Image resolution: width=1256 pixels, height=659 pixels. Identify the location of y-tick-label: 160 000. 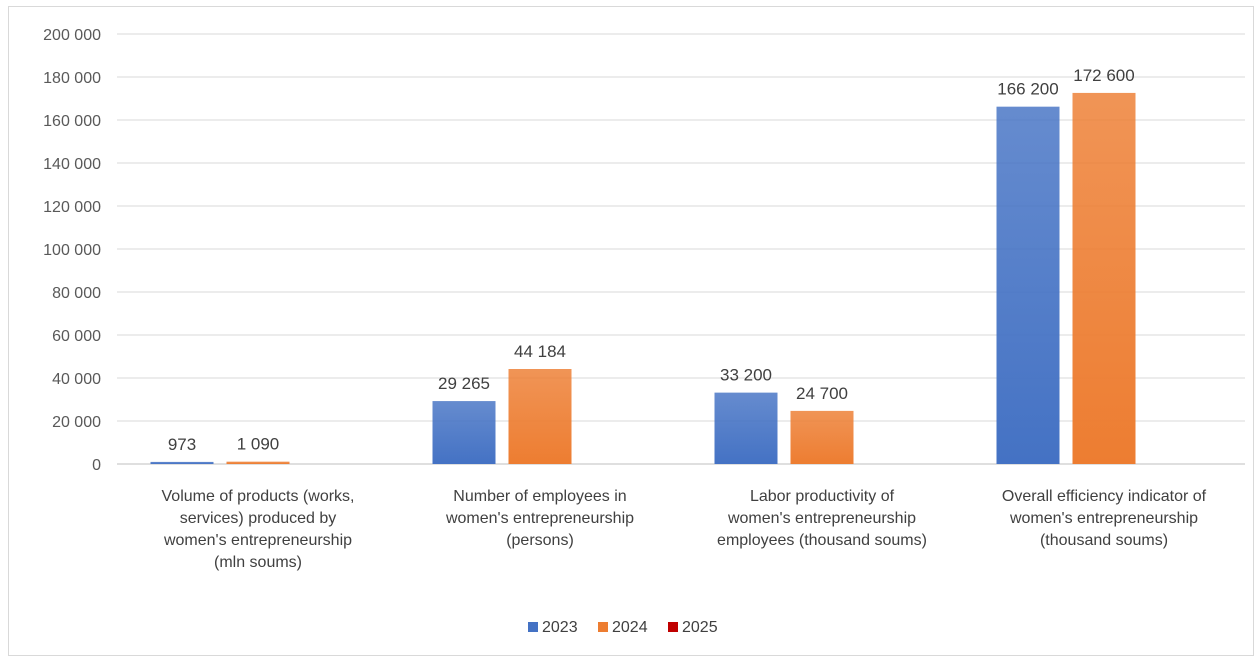
(72, 121).